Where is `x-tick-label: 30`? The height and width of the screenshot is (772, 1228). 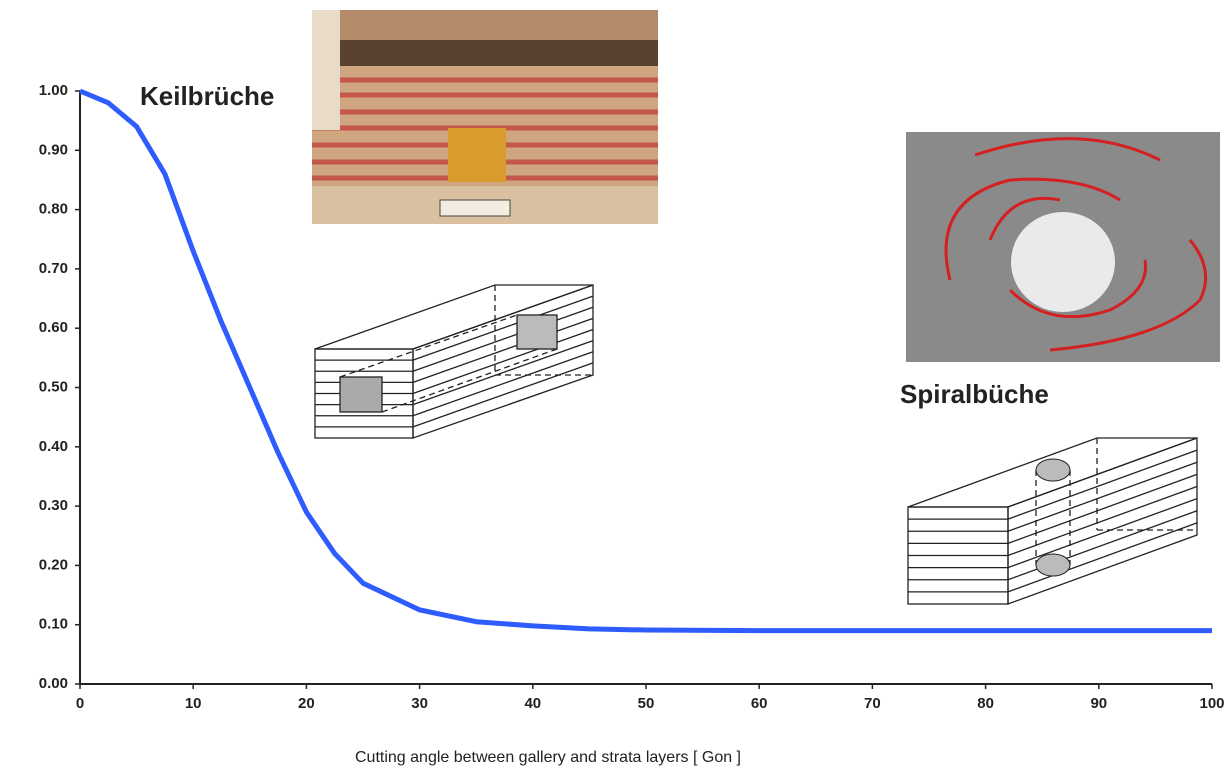 x-tick-label: 30 is located at coordinates (419, 703).